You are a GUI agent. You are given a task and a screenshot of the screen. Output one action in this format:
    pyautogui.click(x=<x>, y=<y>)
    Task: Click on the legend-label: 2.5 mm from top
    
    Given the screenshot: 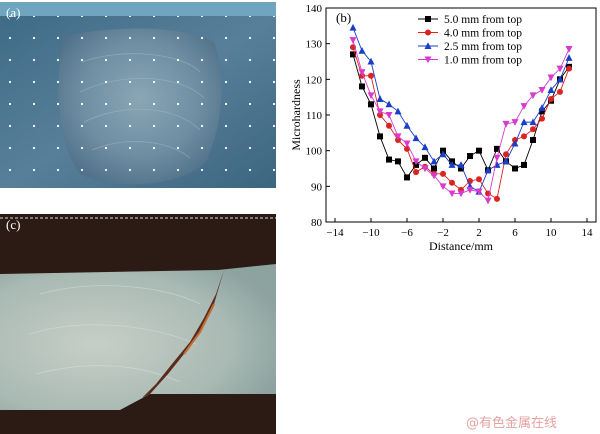 What is the action you would take?
    pyautogui.click(x=483, y=47)
    